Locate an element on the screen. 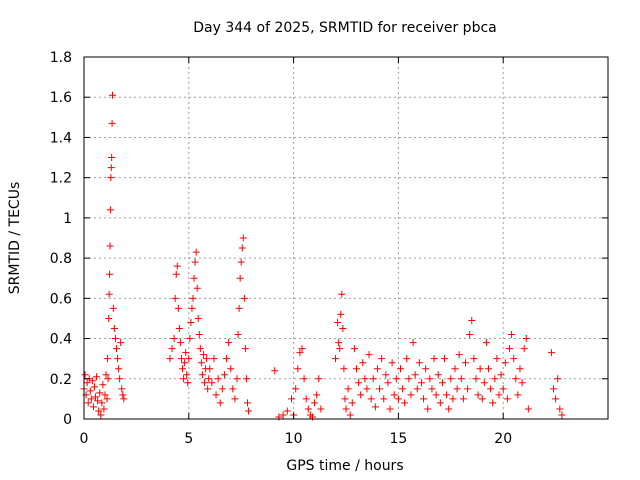 The height and width of the screenshot is (480, 640). y-tick-label: 0 is located at coordinates (67, 420).